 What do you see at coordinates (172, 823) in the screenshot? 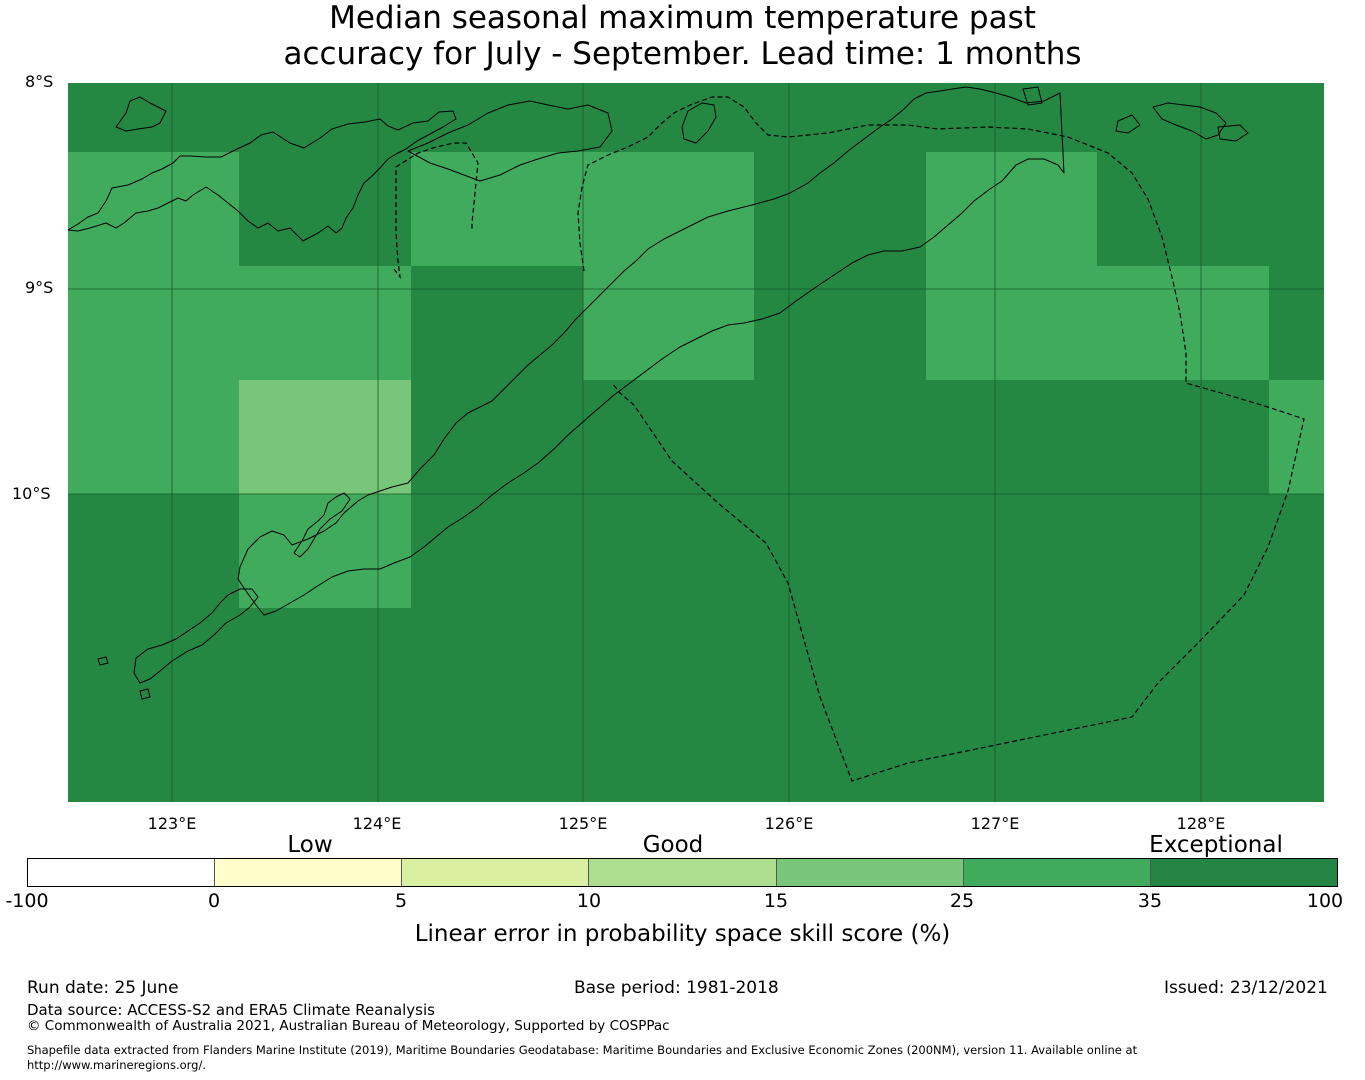
I see `lon-label-123e: 123°E` at bounding box center [172, 823].